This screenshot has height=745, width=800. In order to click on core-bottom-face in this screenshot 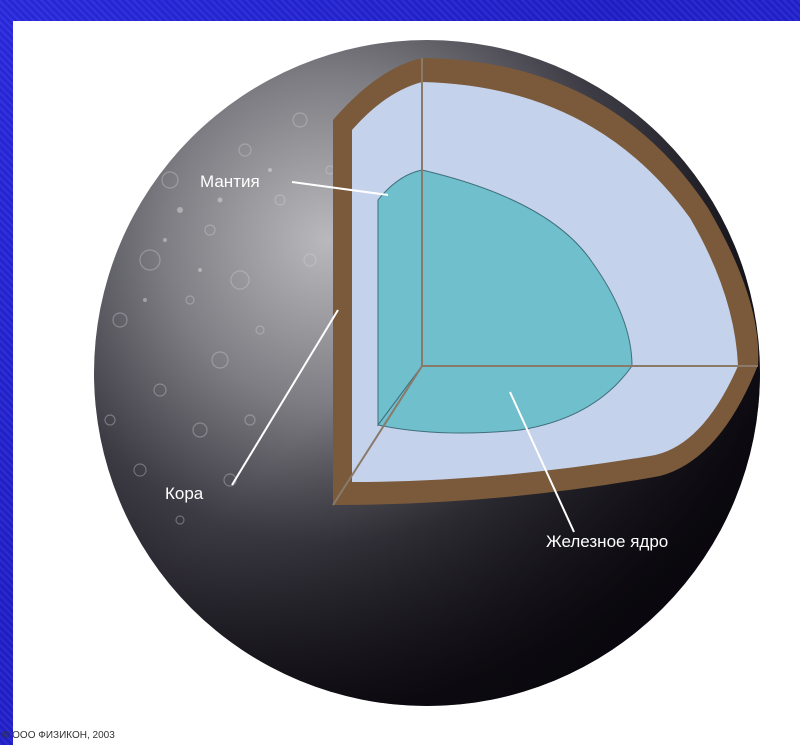, I will do `click(505, 399)`.